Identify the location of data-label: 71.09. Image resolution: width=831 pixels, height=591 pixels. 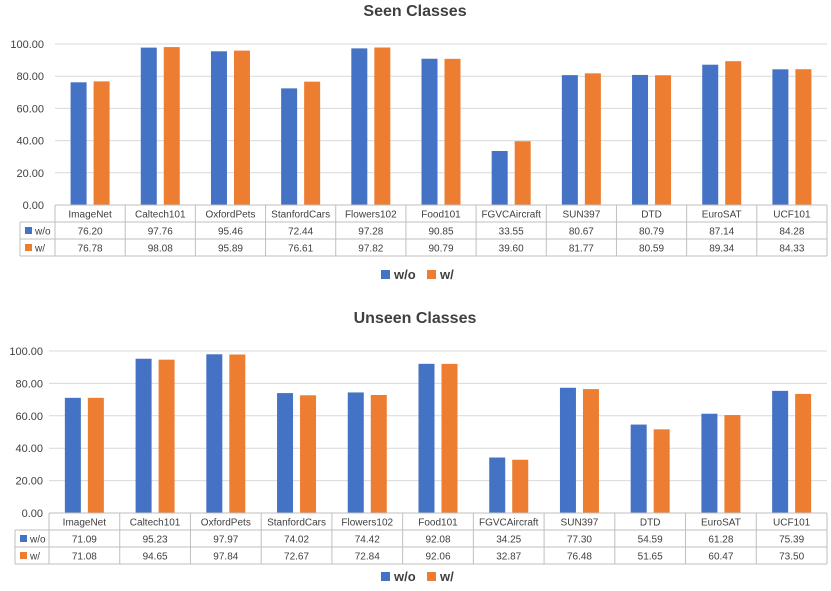
(84, 540).